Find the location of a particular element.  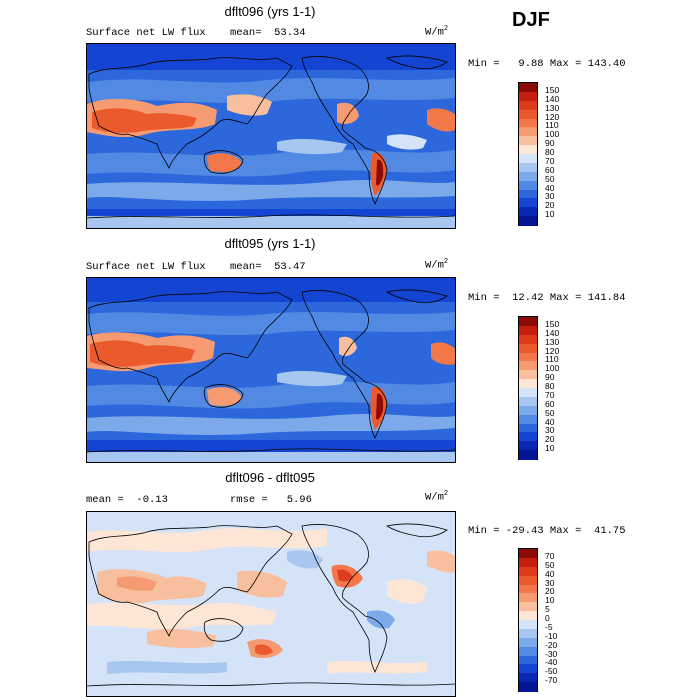

colorbar-tick-label: -50 is located at coordinates (551, 671).